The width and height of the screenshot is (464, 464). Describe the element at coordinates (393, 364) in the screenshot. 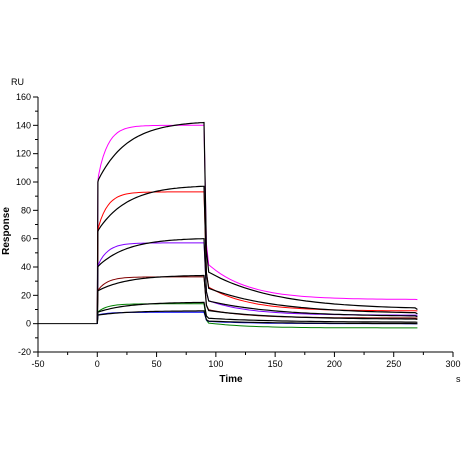

I see `x-tick-label: 250` at that location.